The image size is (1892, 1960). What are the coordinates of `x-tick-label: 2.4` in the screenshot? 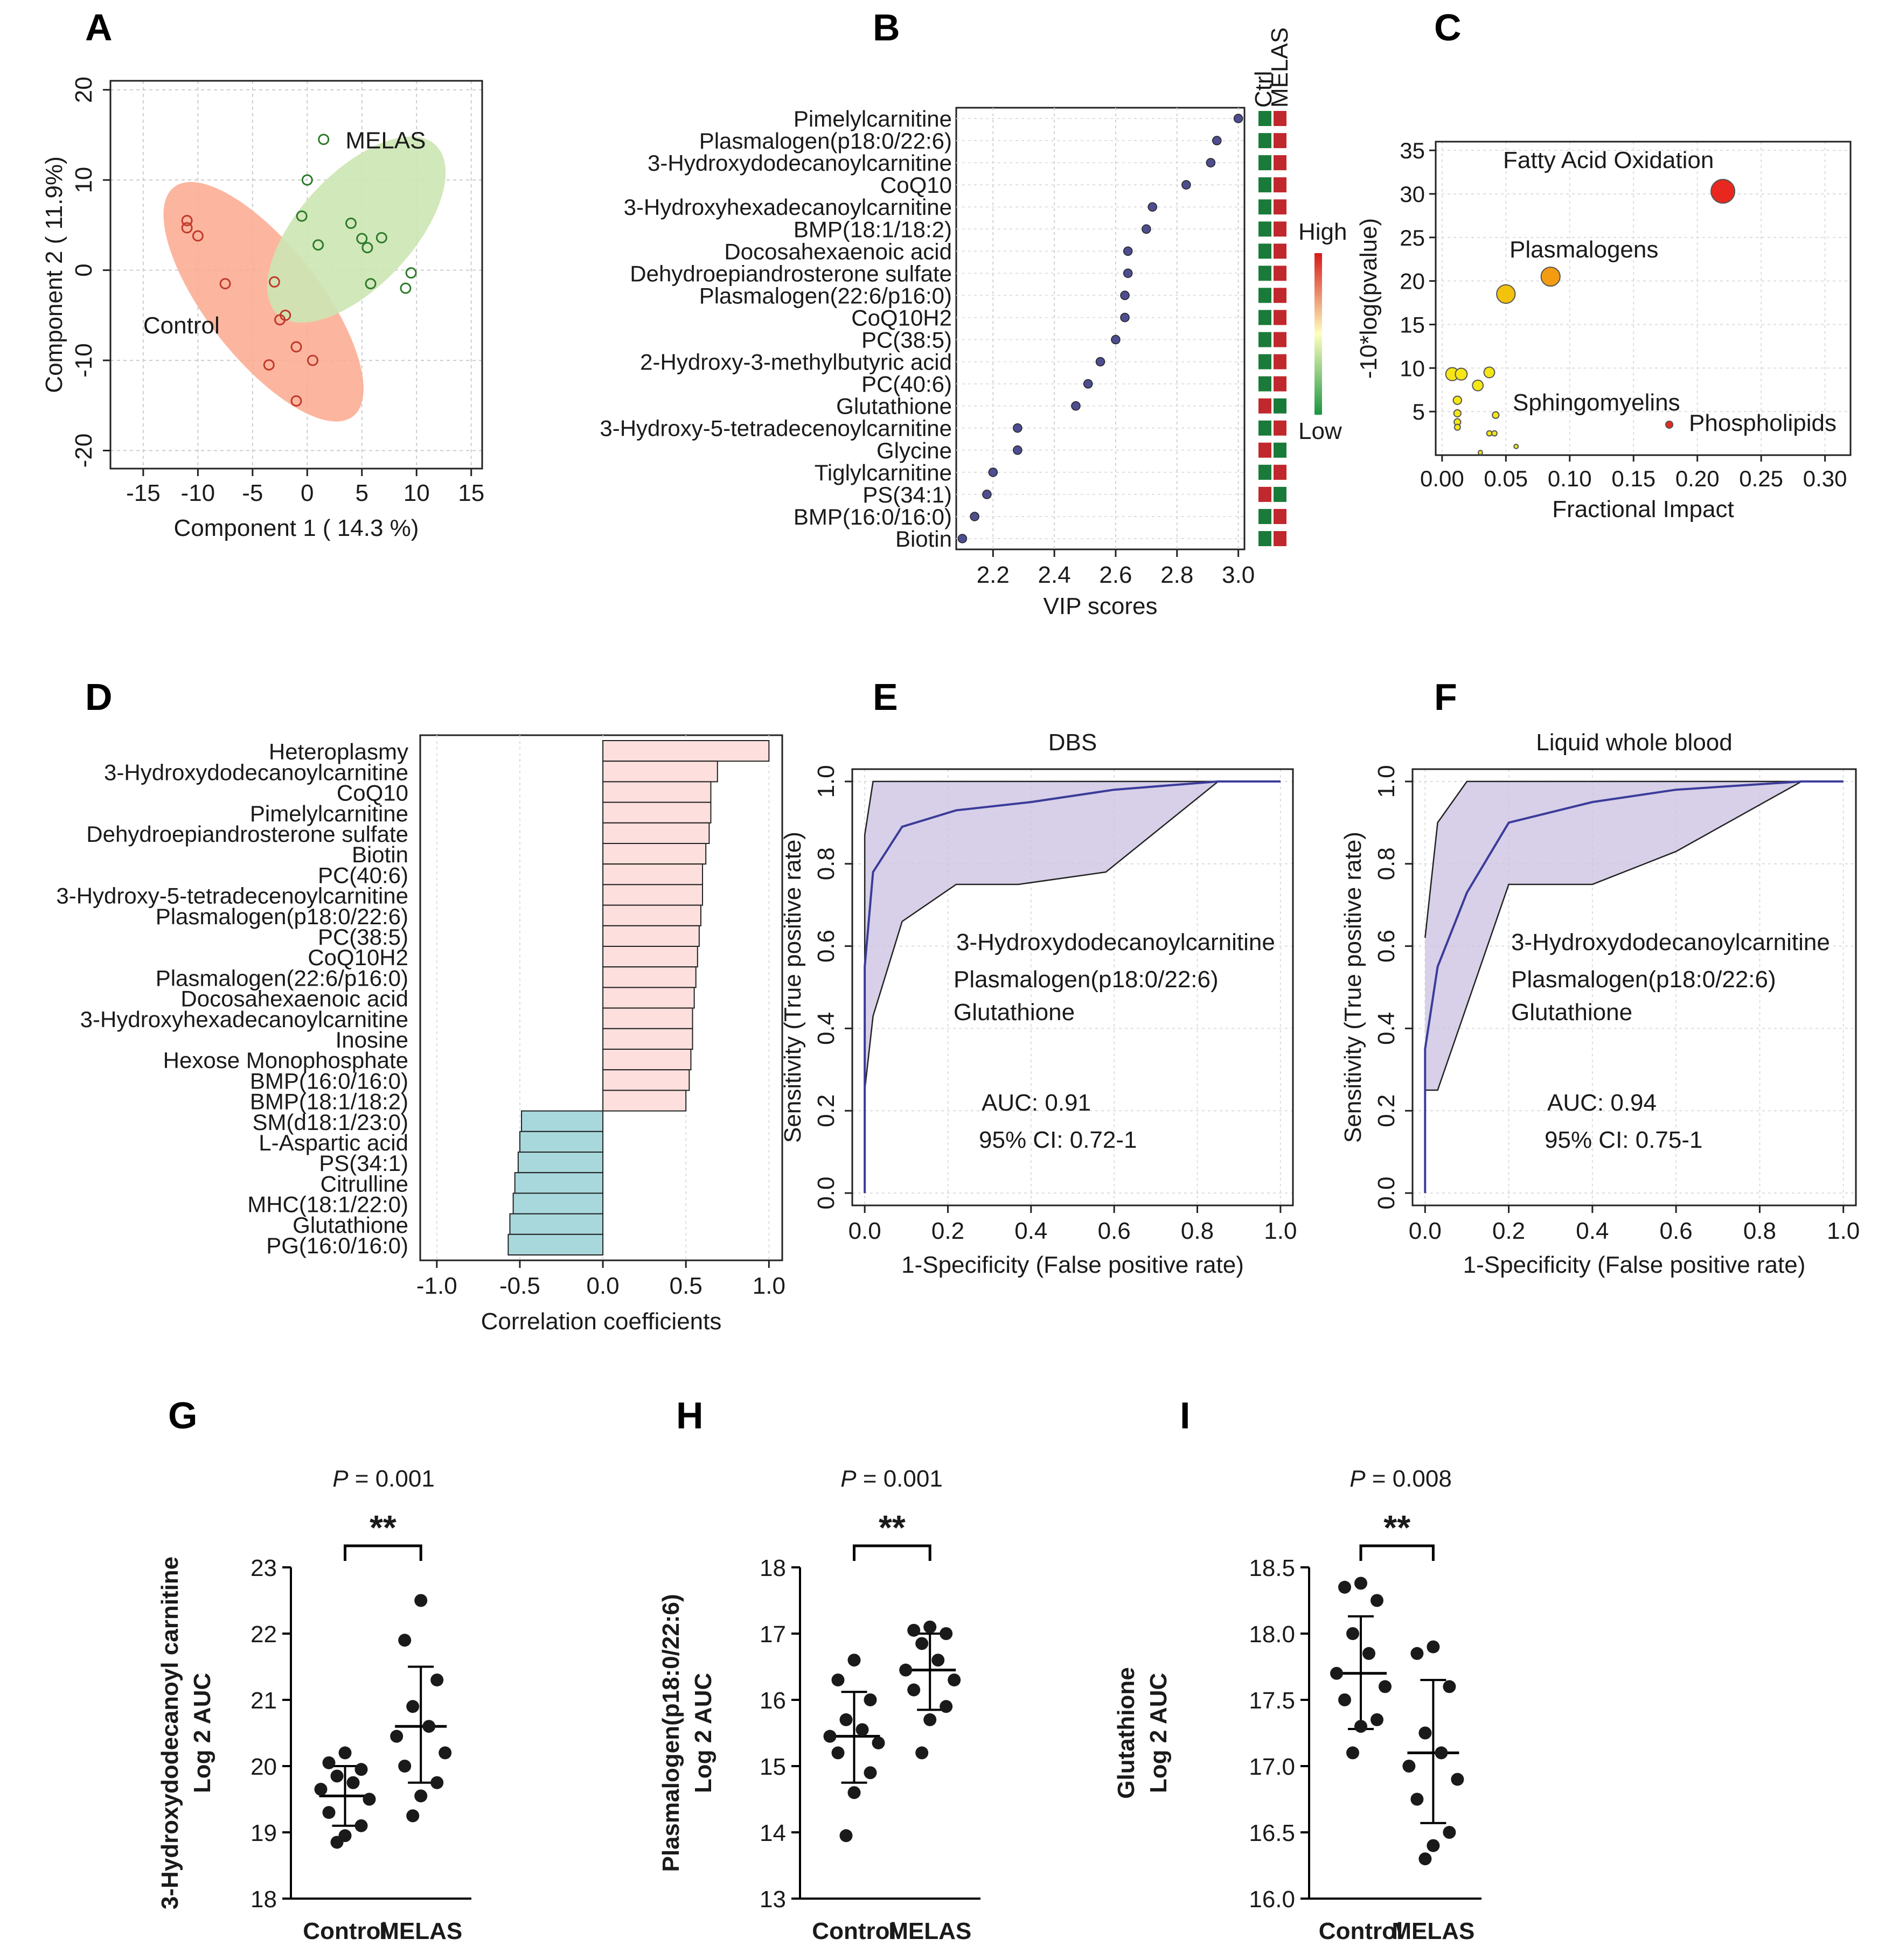 It's located at (1054, 575).